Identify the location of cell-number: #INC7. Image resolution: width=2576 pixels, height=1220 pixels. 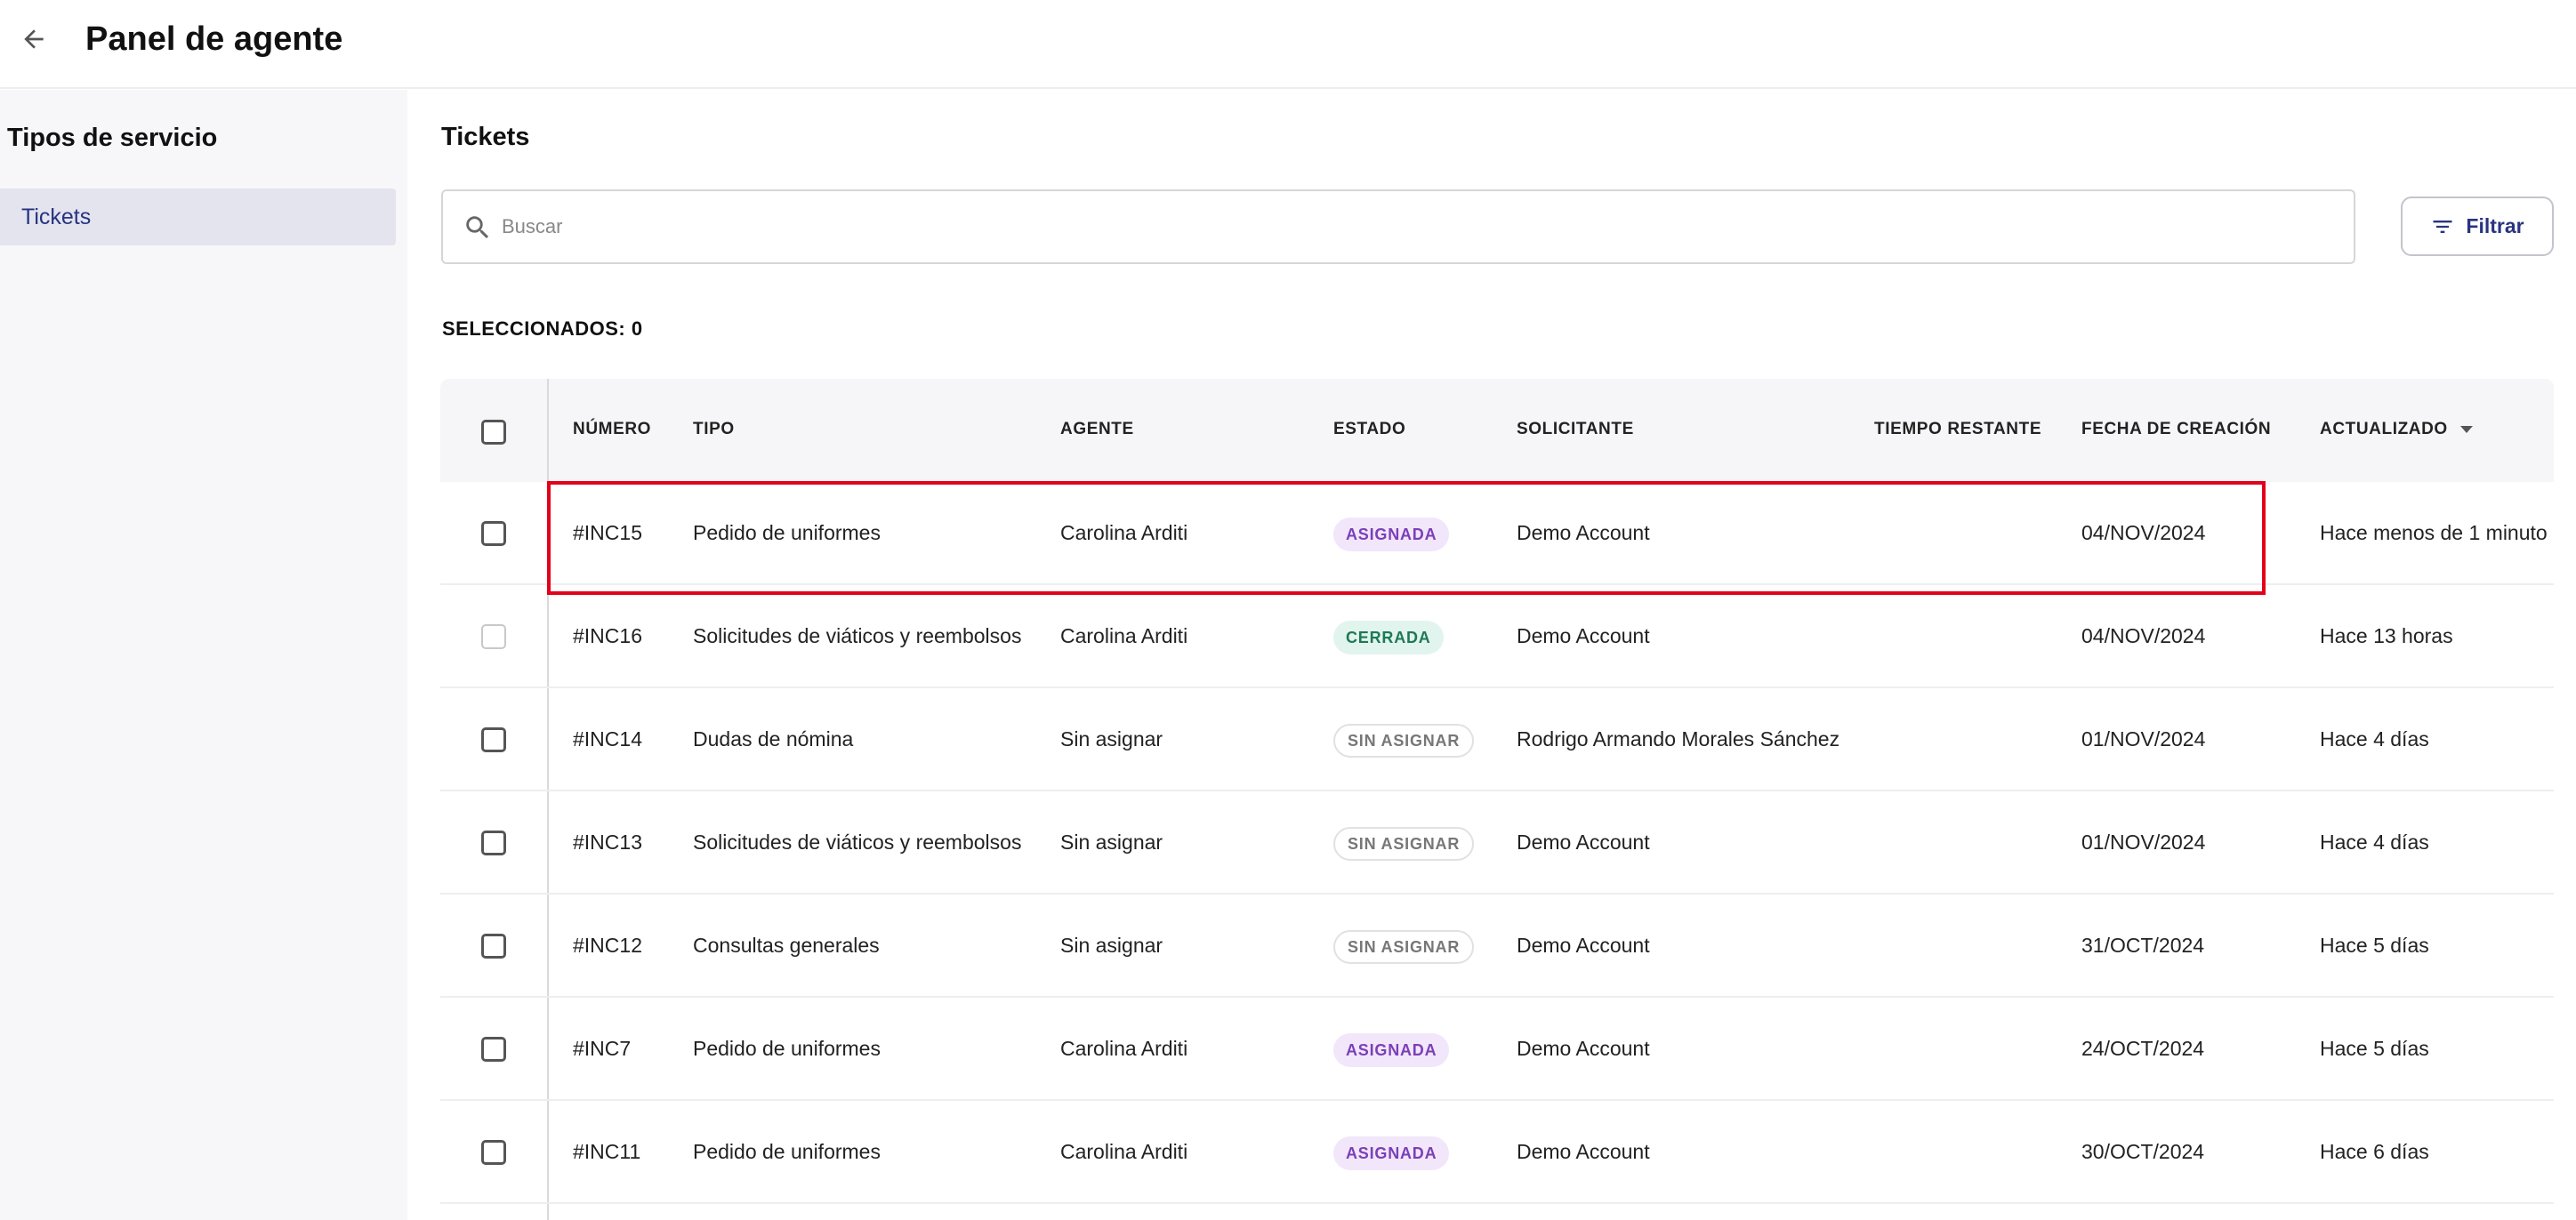
(602, 1048).